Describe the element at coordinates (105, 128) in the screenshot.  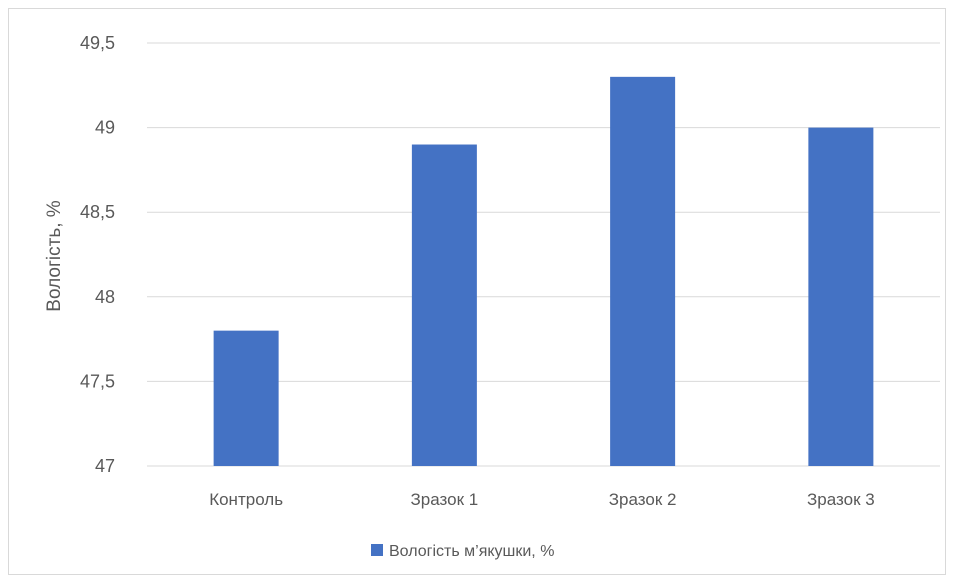
I see `y-tick-label: 49` at that location.